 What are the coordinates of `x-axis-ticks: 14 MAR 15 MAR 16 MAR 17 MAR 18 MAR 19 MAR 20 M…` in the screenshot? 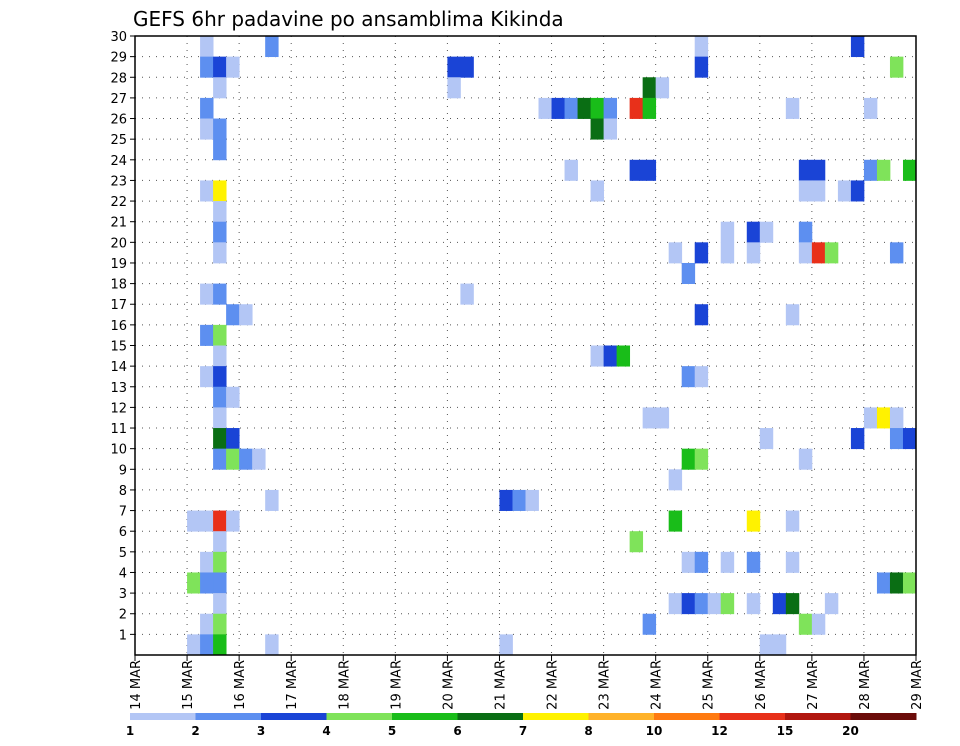 It's located at (527, 682).